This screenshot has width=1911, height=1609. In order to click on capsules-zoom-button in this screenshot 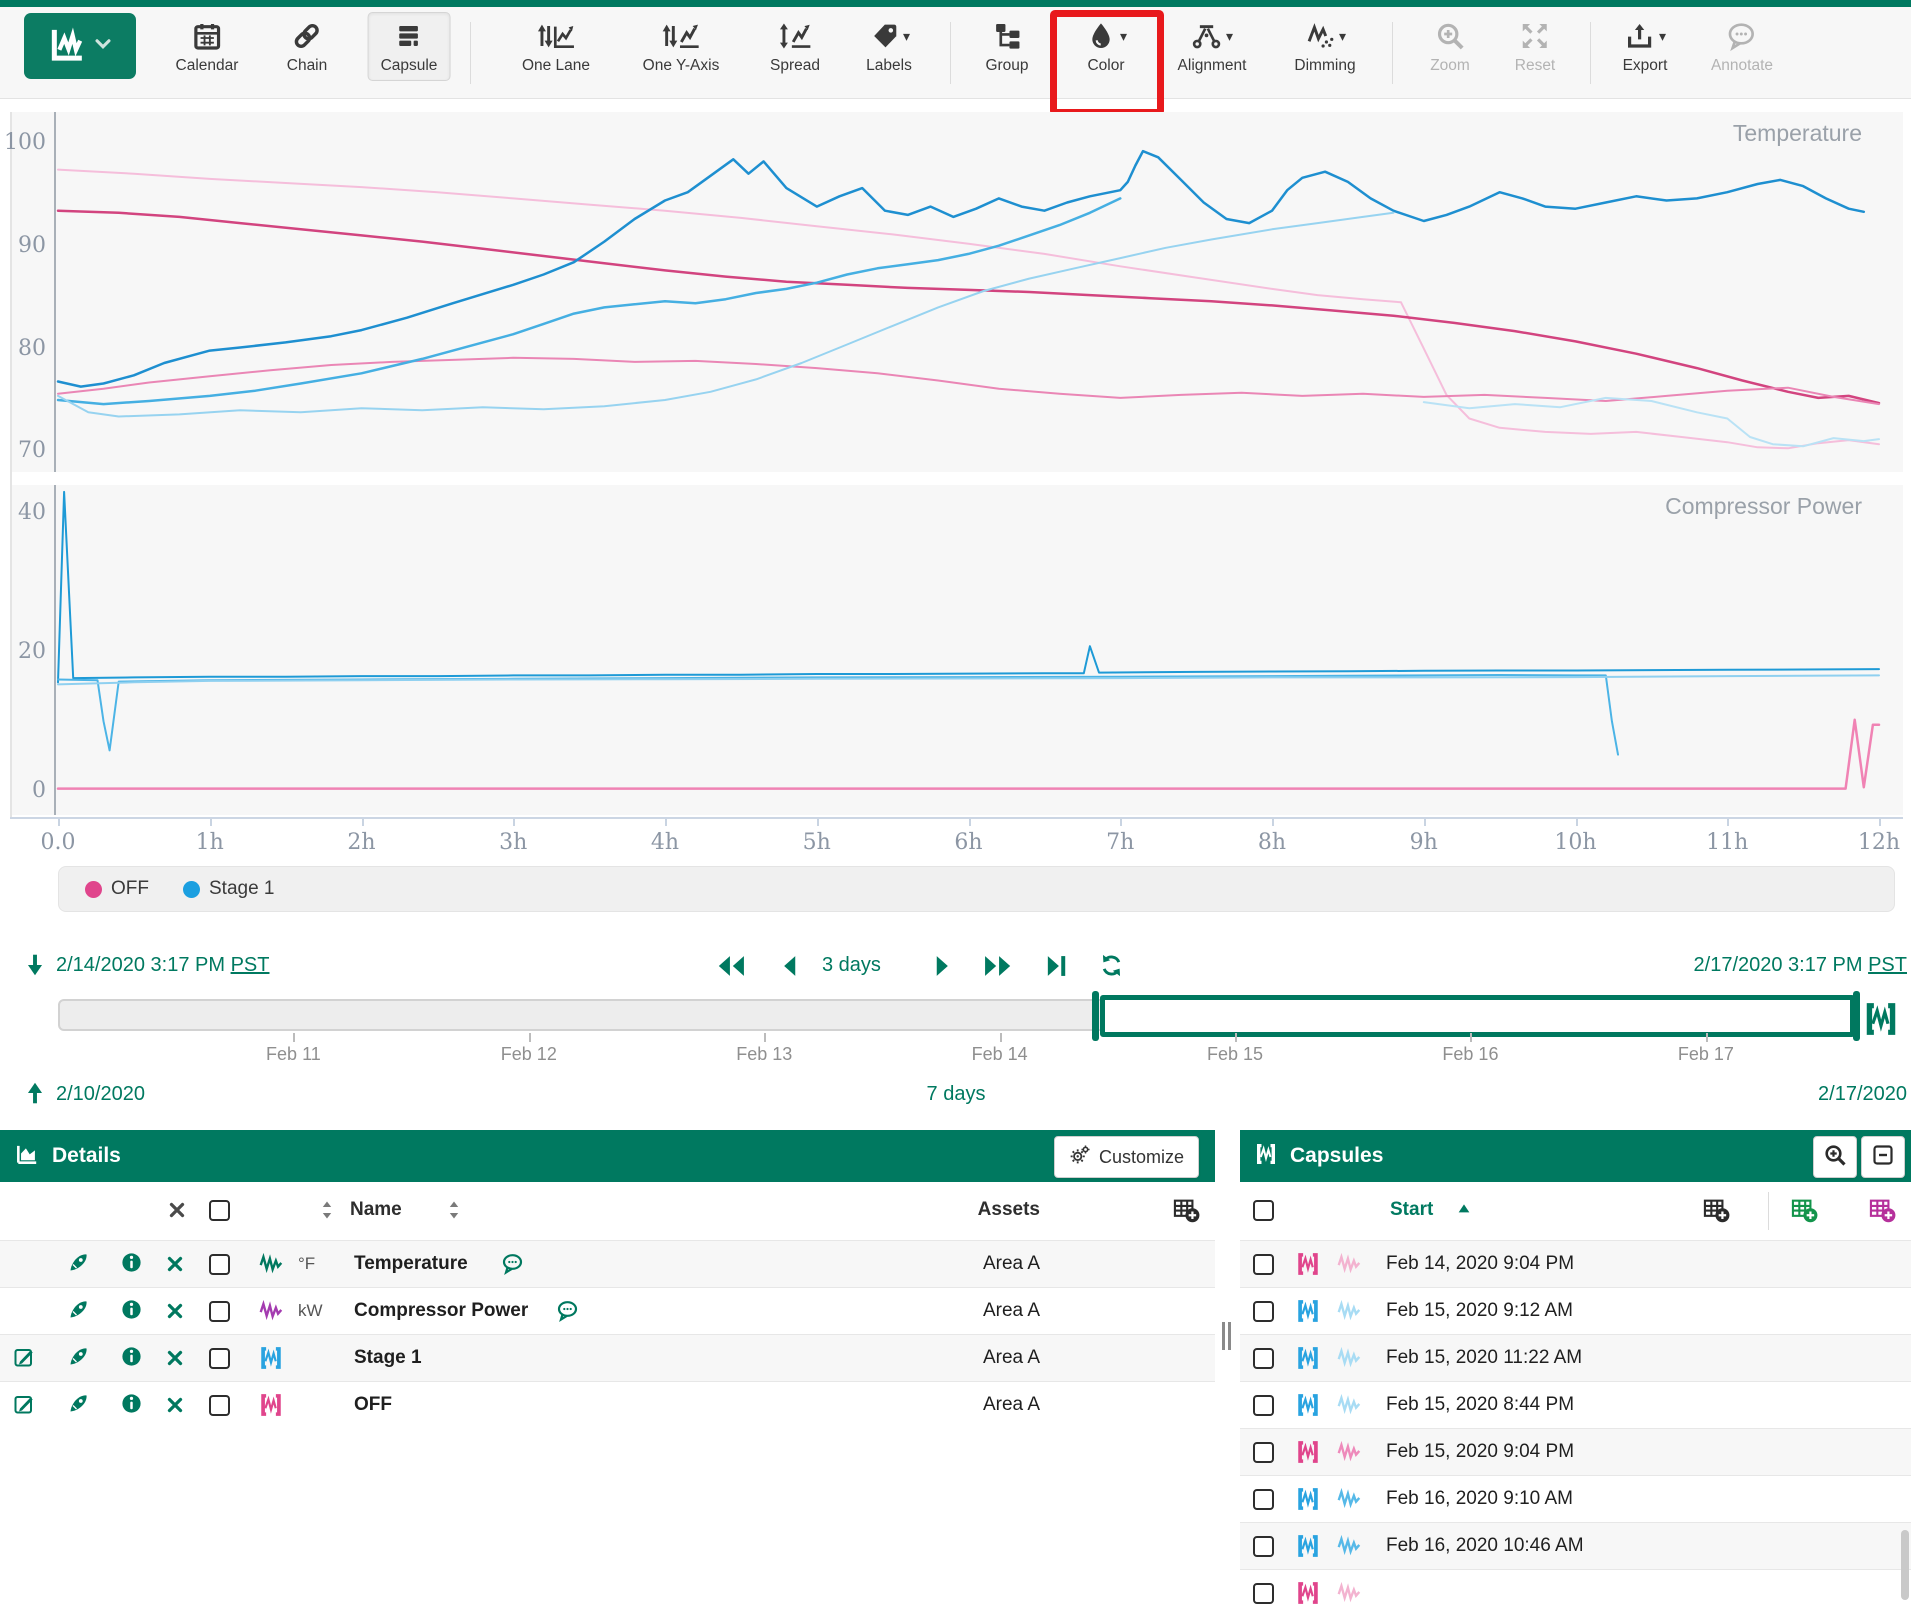, I will do `click(1835, 1157)`.